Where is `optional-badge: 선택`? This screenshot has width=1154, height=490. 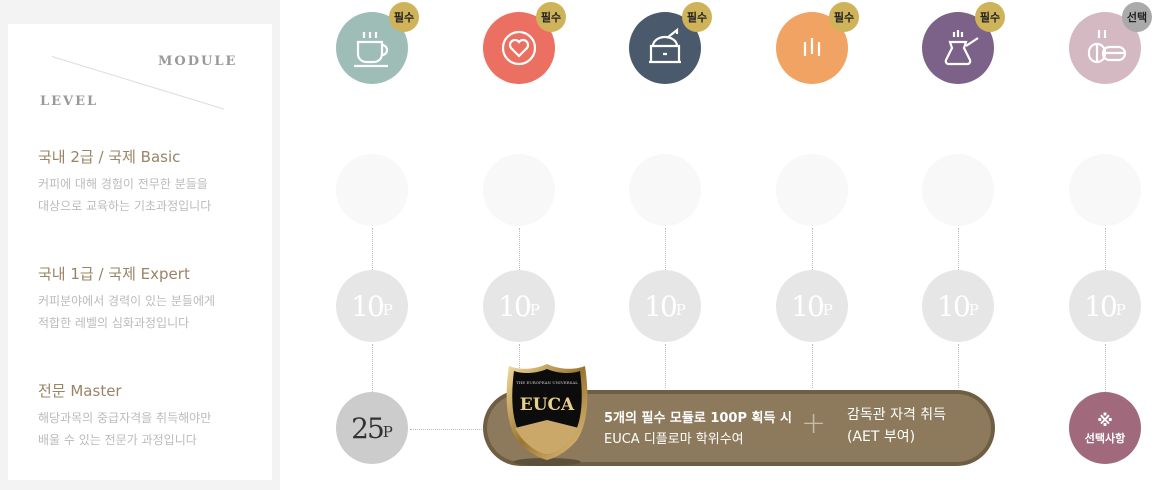 optional-badge: 선택 is located at coordinates (1137, 17).